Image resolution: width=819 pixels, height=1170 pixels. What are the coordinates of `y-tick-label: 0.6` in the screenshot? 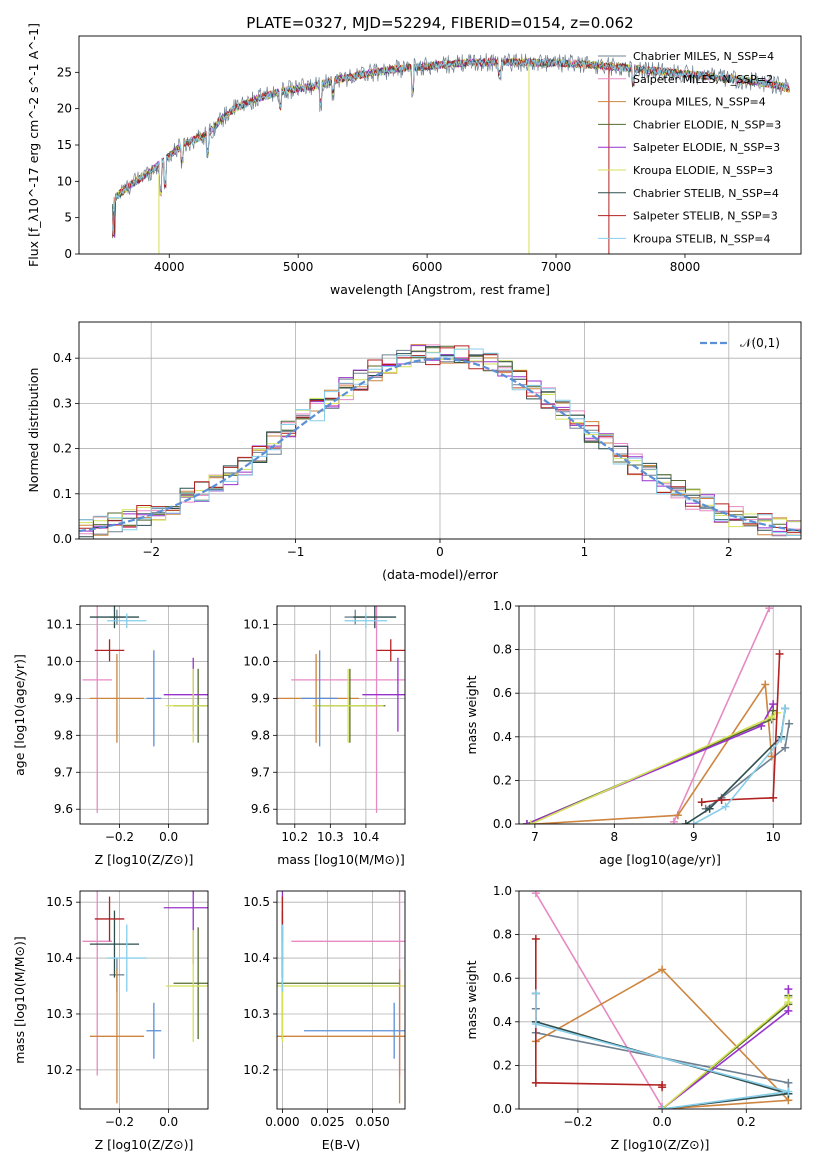 It's located at (502, 693).